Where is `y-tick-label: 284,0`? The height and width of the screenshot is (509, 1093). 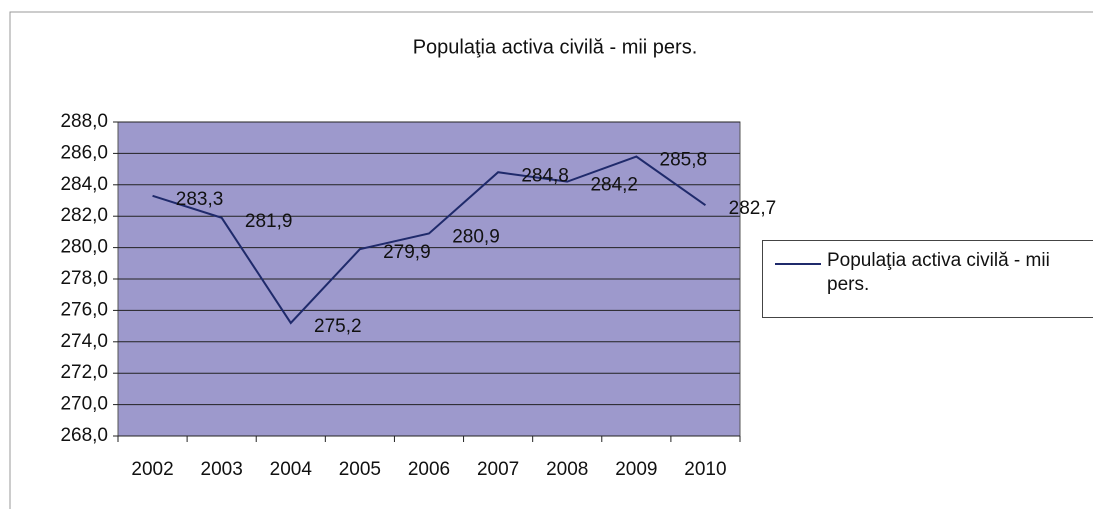
y-tick-label: 284,0 is located at coordinates (84, 184).